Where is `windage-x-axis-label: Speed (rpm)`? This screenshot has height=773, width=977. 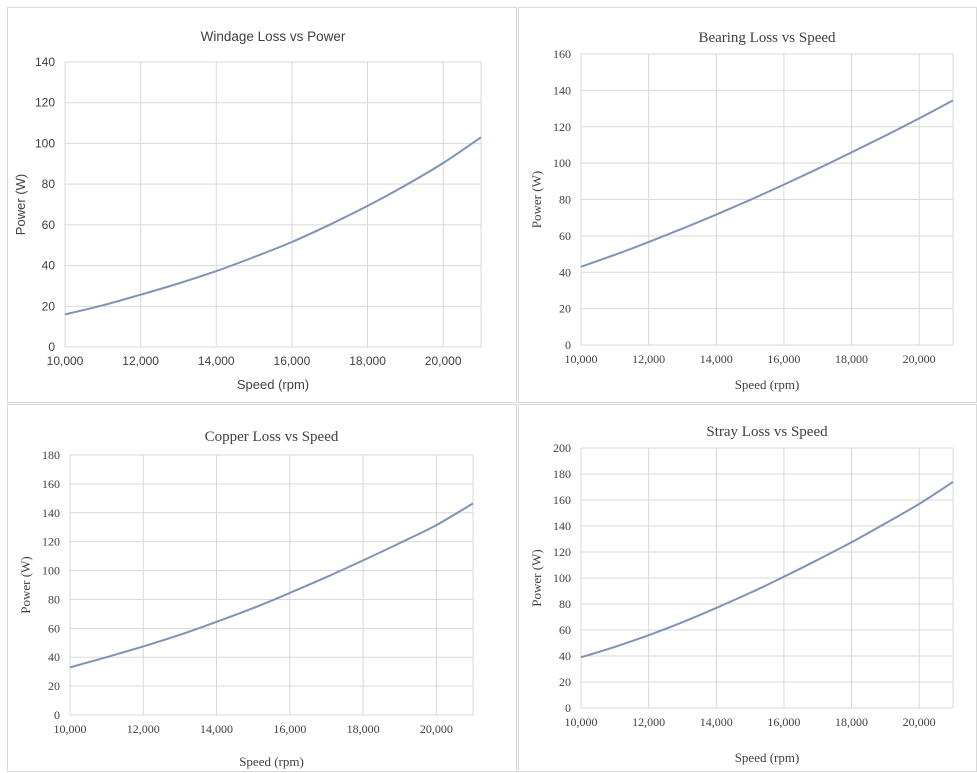 windage-x-axis-label: Speed (rpm) is located at coordinates (273, 384).